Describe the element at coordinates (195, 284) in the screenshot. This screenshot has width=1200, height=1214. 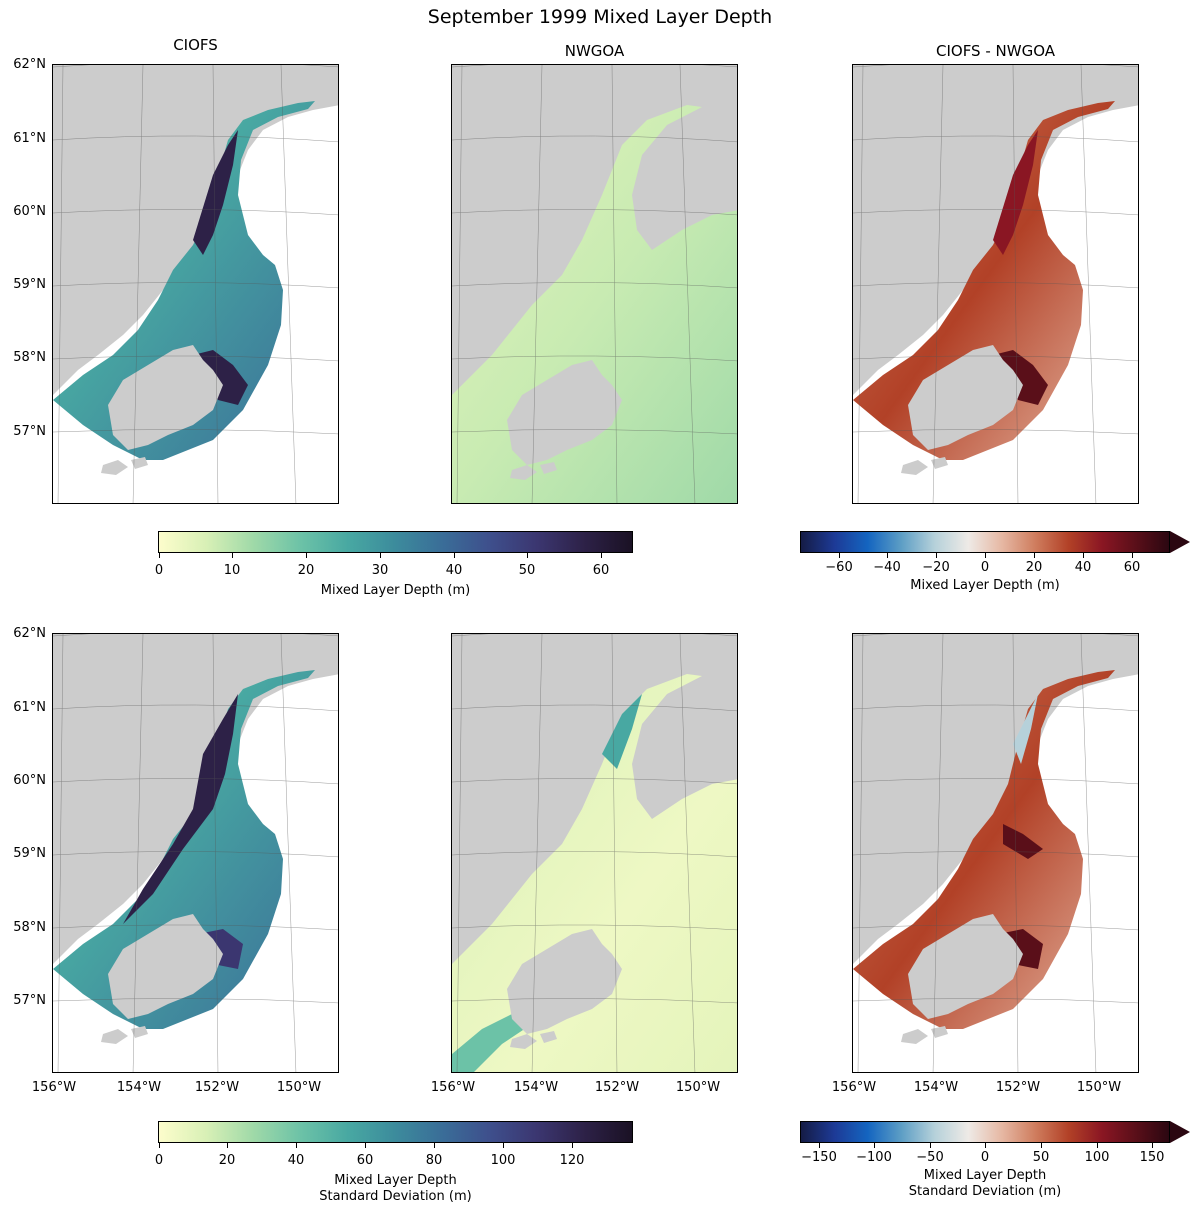
I see `map-ciofs-mean` at that location.